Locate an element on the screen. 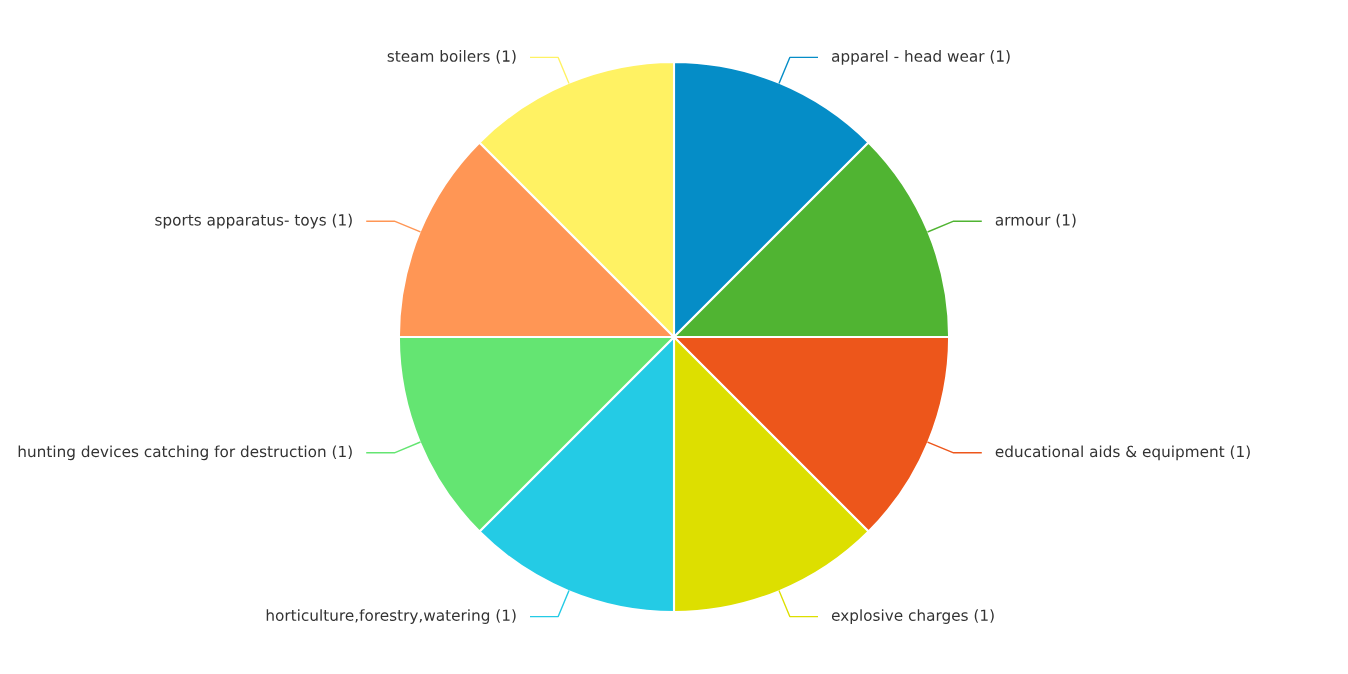  slice-label: horticulture,forestry,watering (1) is located at coordinates (391, 616).